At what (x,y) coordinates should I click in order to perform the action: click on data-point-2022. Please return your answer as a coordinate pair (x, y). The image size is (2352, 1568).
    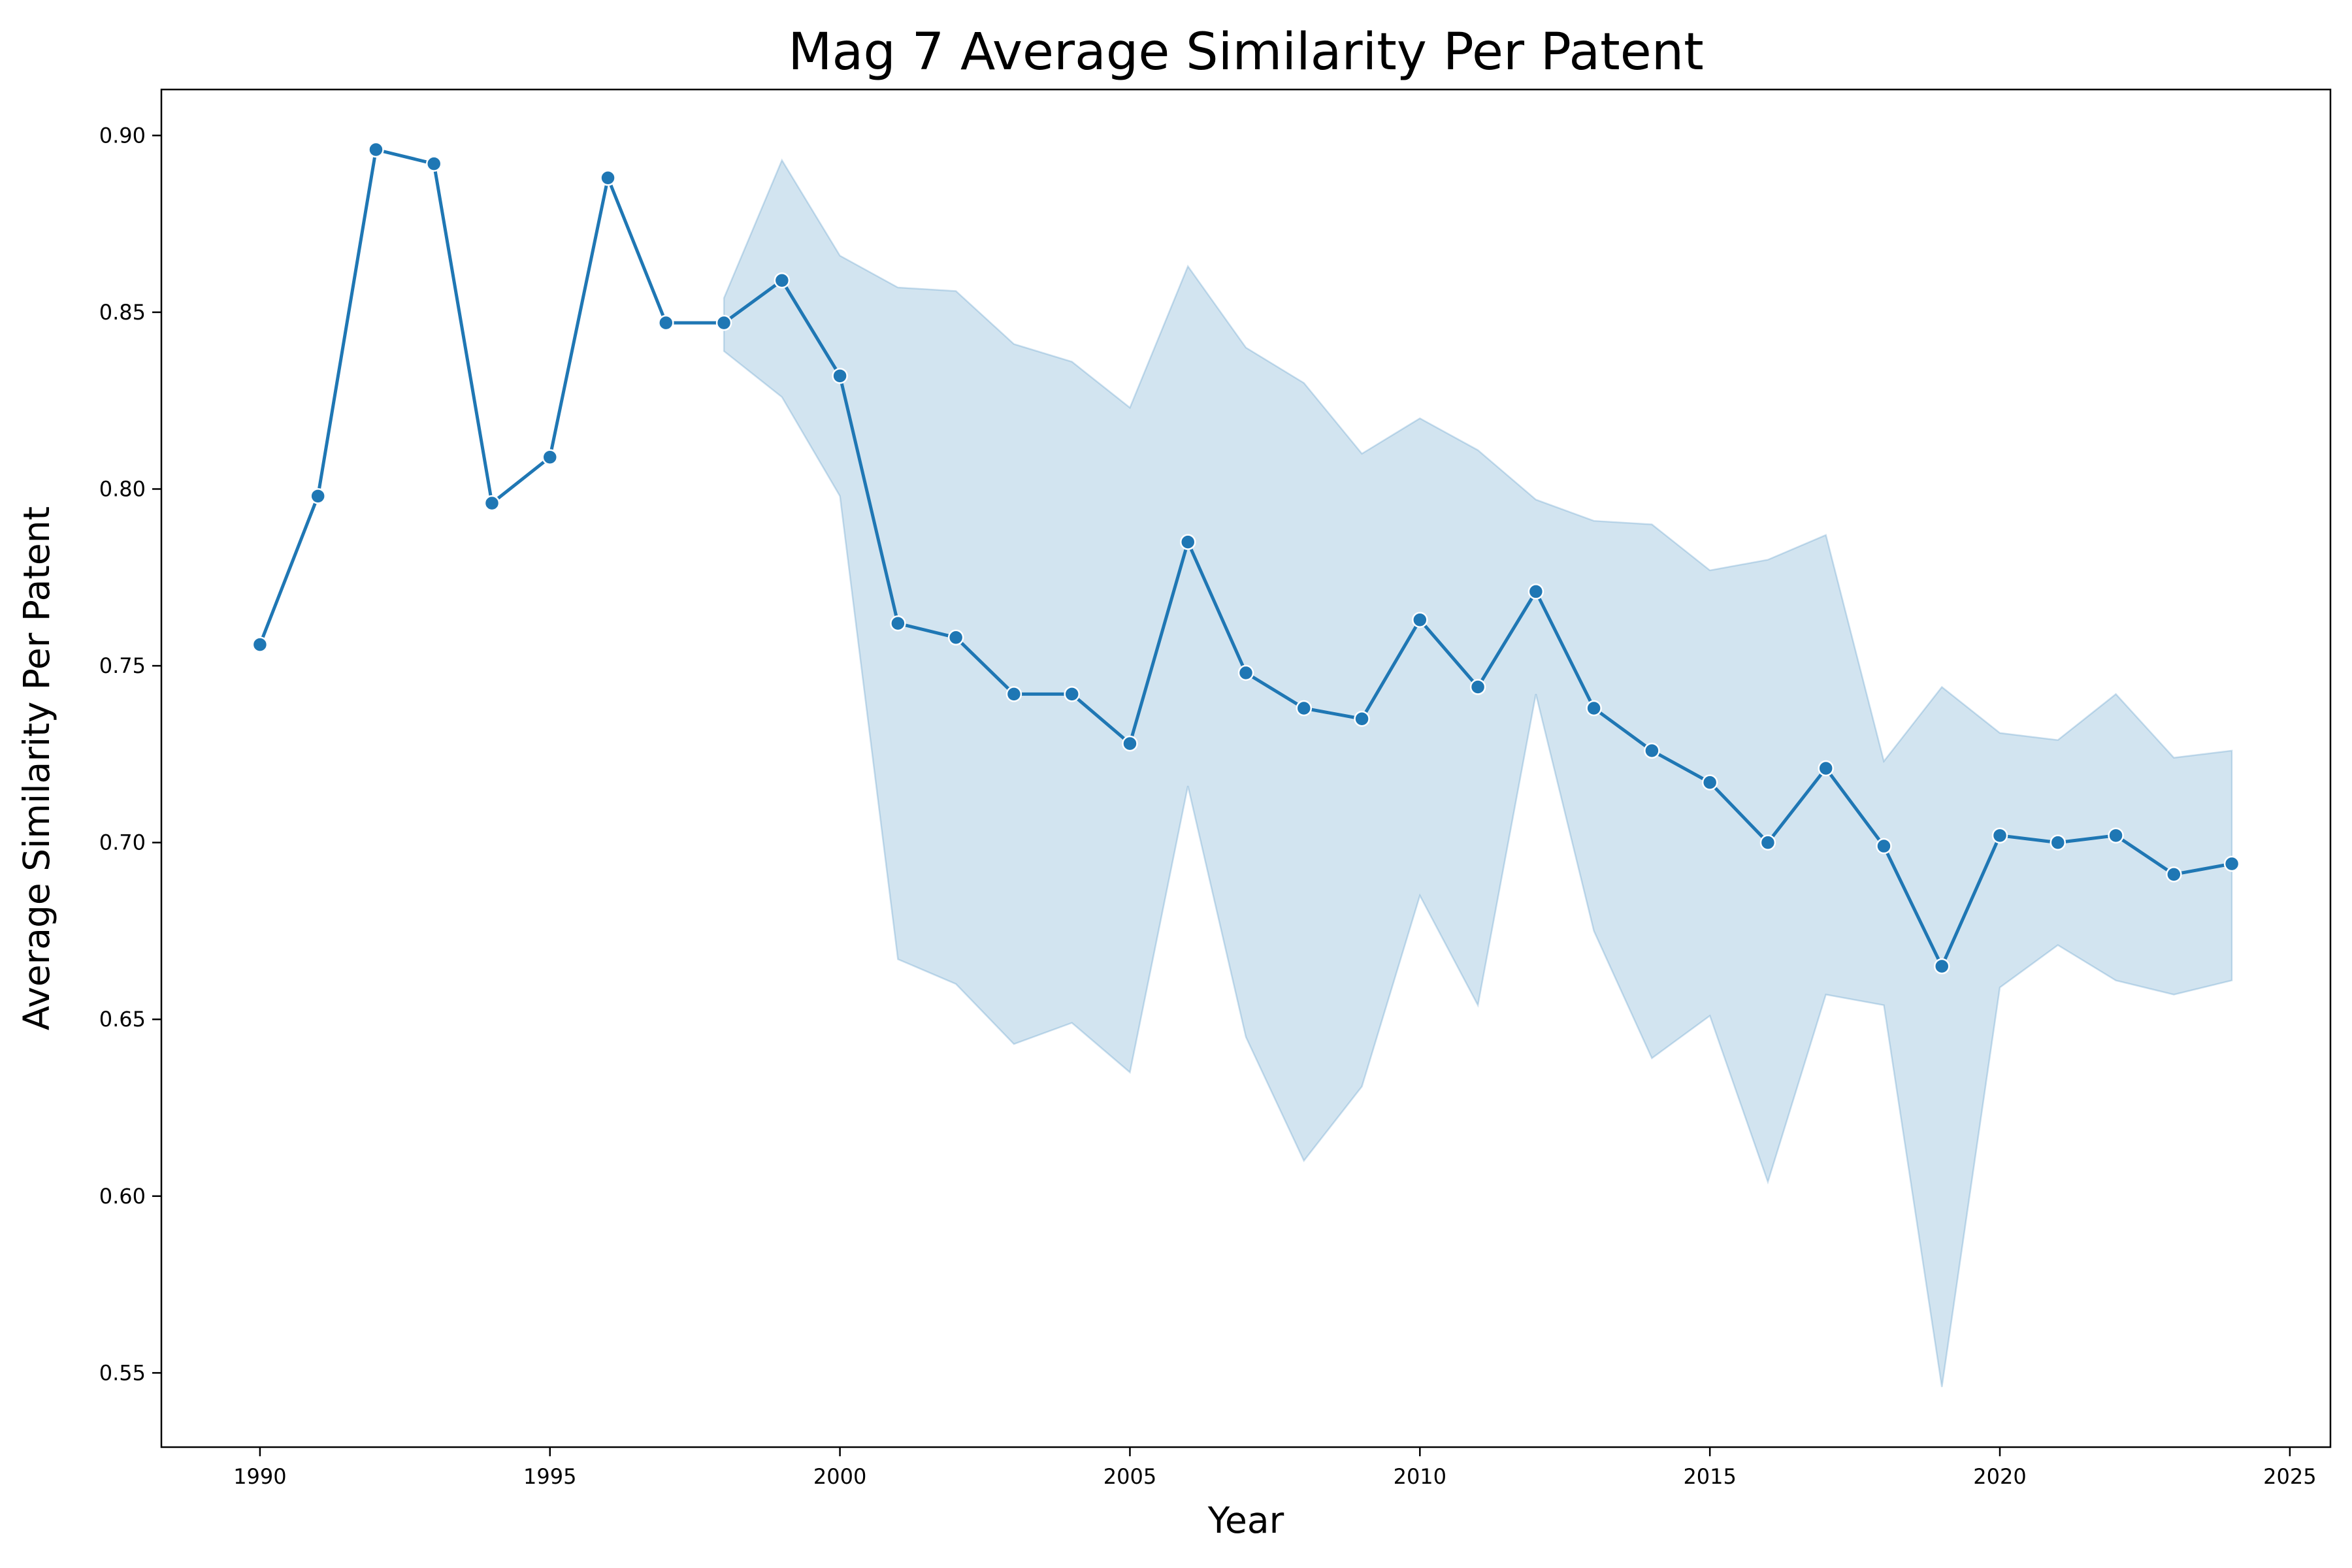
    Looking at the image, I should click on (2116, 835).